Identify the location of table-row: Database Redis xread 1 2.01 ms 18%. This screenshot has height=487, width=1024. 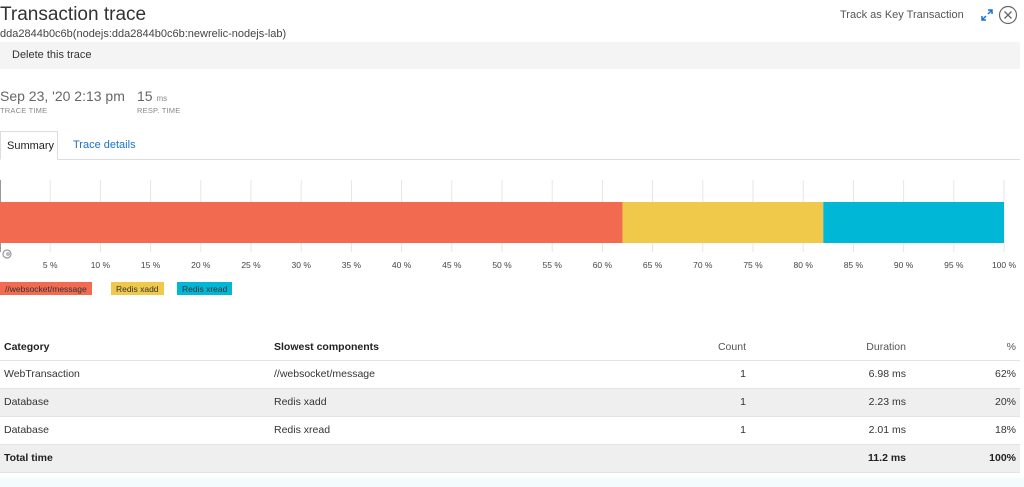
(510, 430).